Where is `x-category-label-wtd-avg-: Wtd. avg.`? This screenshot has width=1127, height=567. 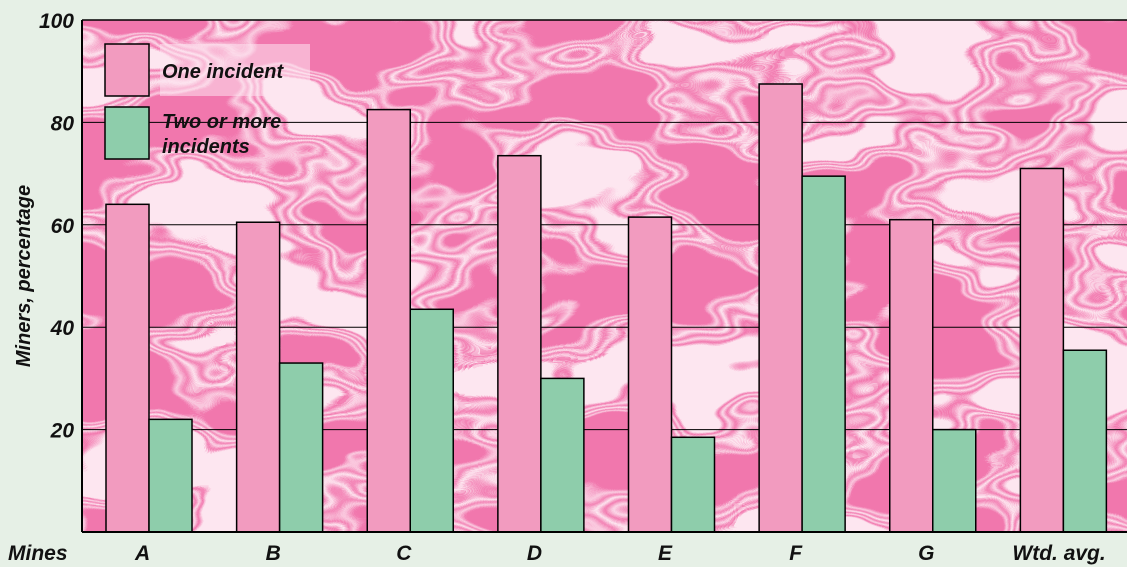
x-category-label-wtd-avg-: Wtd. avg. is located at coordinates (1058, 553).